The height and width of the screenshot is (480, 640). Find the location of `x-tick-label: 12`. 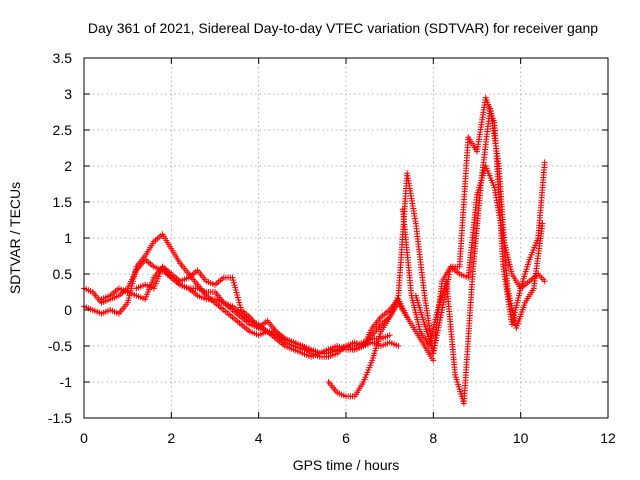

x-tick-label: 12 is located at coordinates (608, 438).